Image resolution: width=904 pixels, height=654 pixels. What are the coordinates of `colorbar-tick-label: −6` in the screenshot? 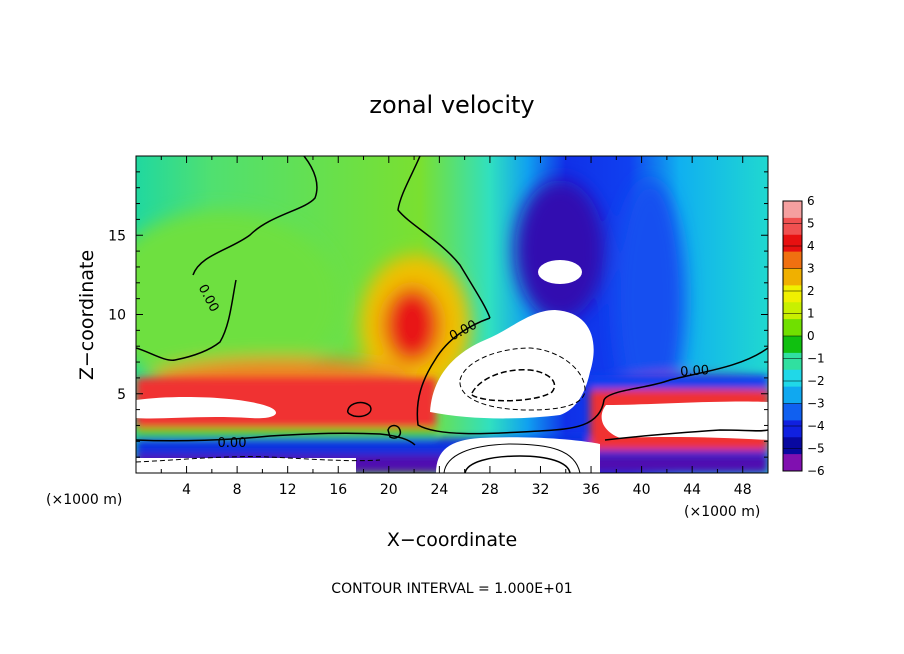 It's located at (816, 471).